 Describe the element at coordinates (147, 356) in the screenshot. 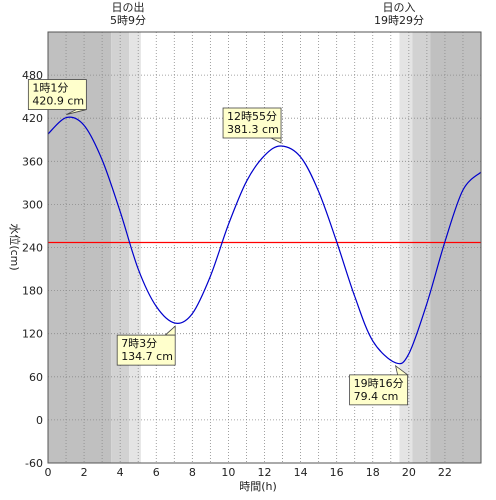

I see `callout-value: 134.7 cm` at that location.